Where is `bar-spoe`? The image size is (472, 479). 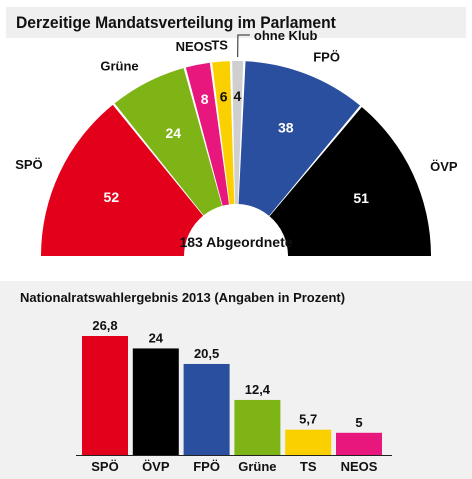 bar-spoe is located at coordinates (105, 395).